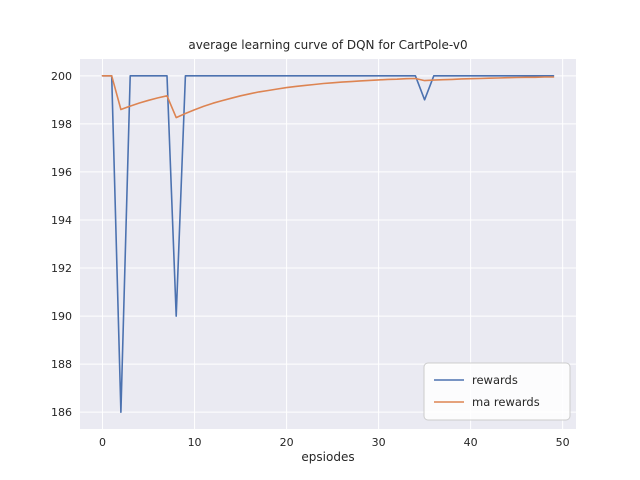  I want to click on series-line-ma-rewards, so click(328, 97).